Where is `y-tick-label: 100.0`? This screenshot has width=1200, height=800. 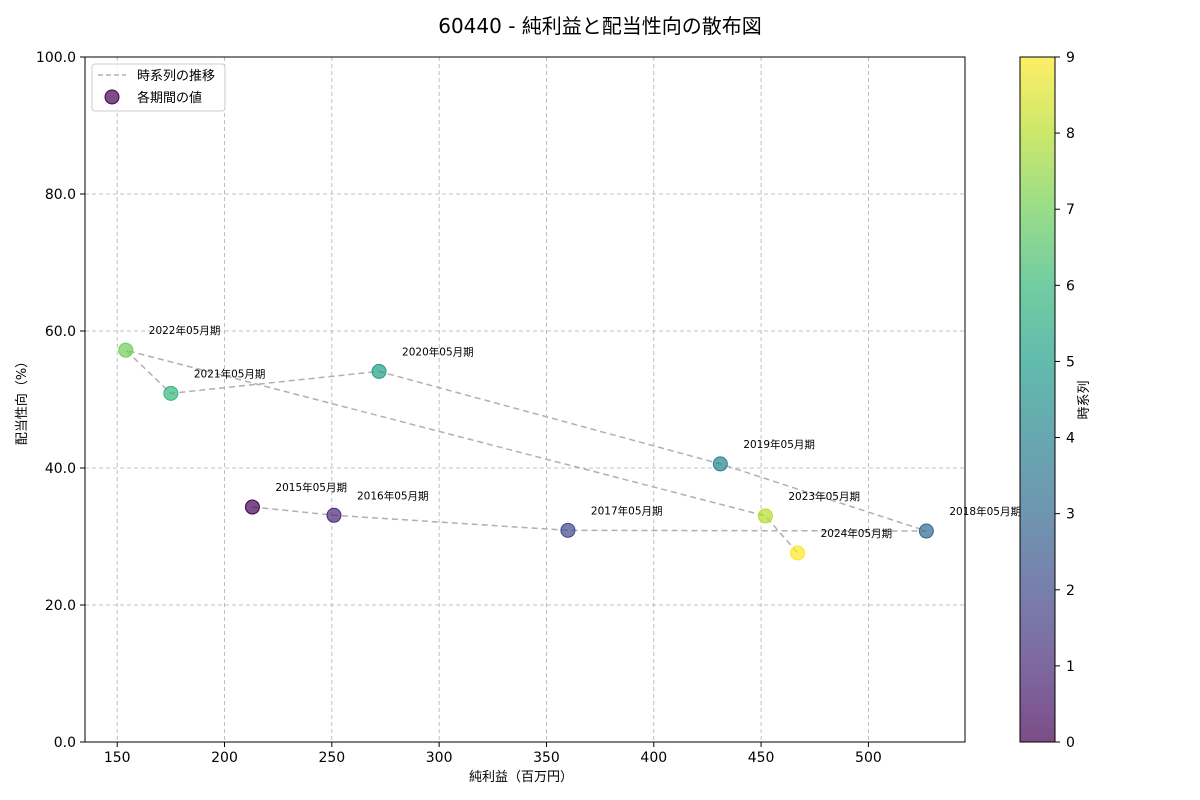 y-tick-label: 100.0 is located at coordinates (56, 58).